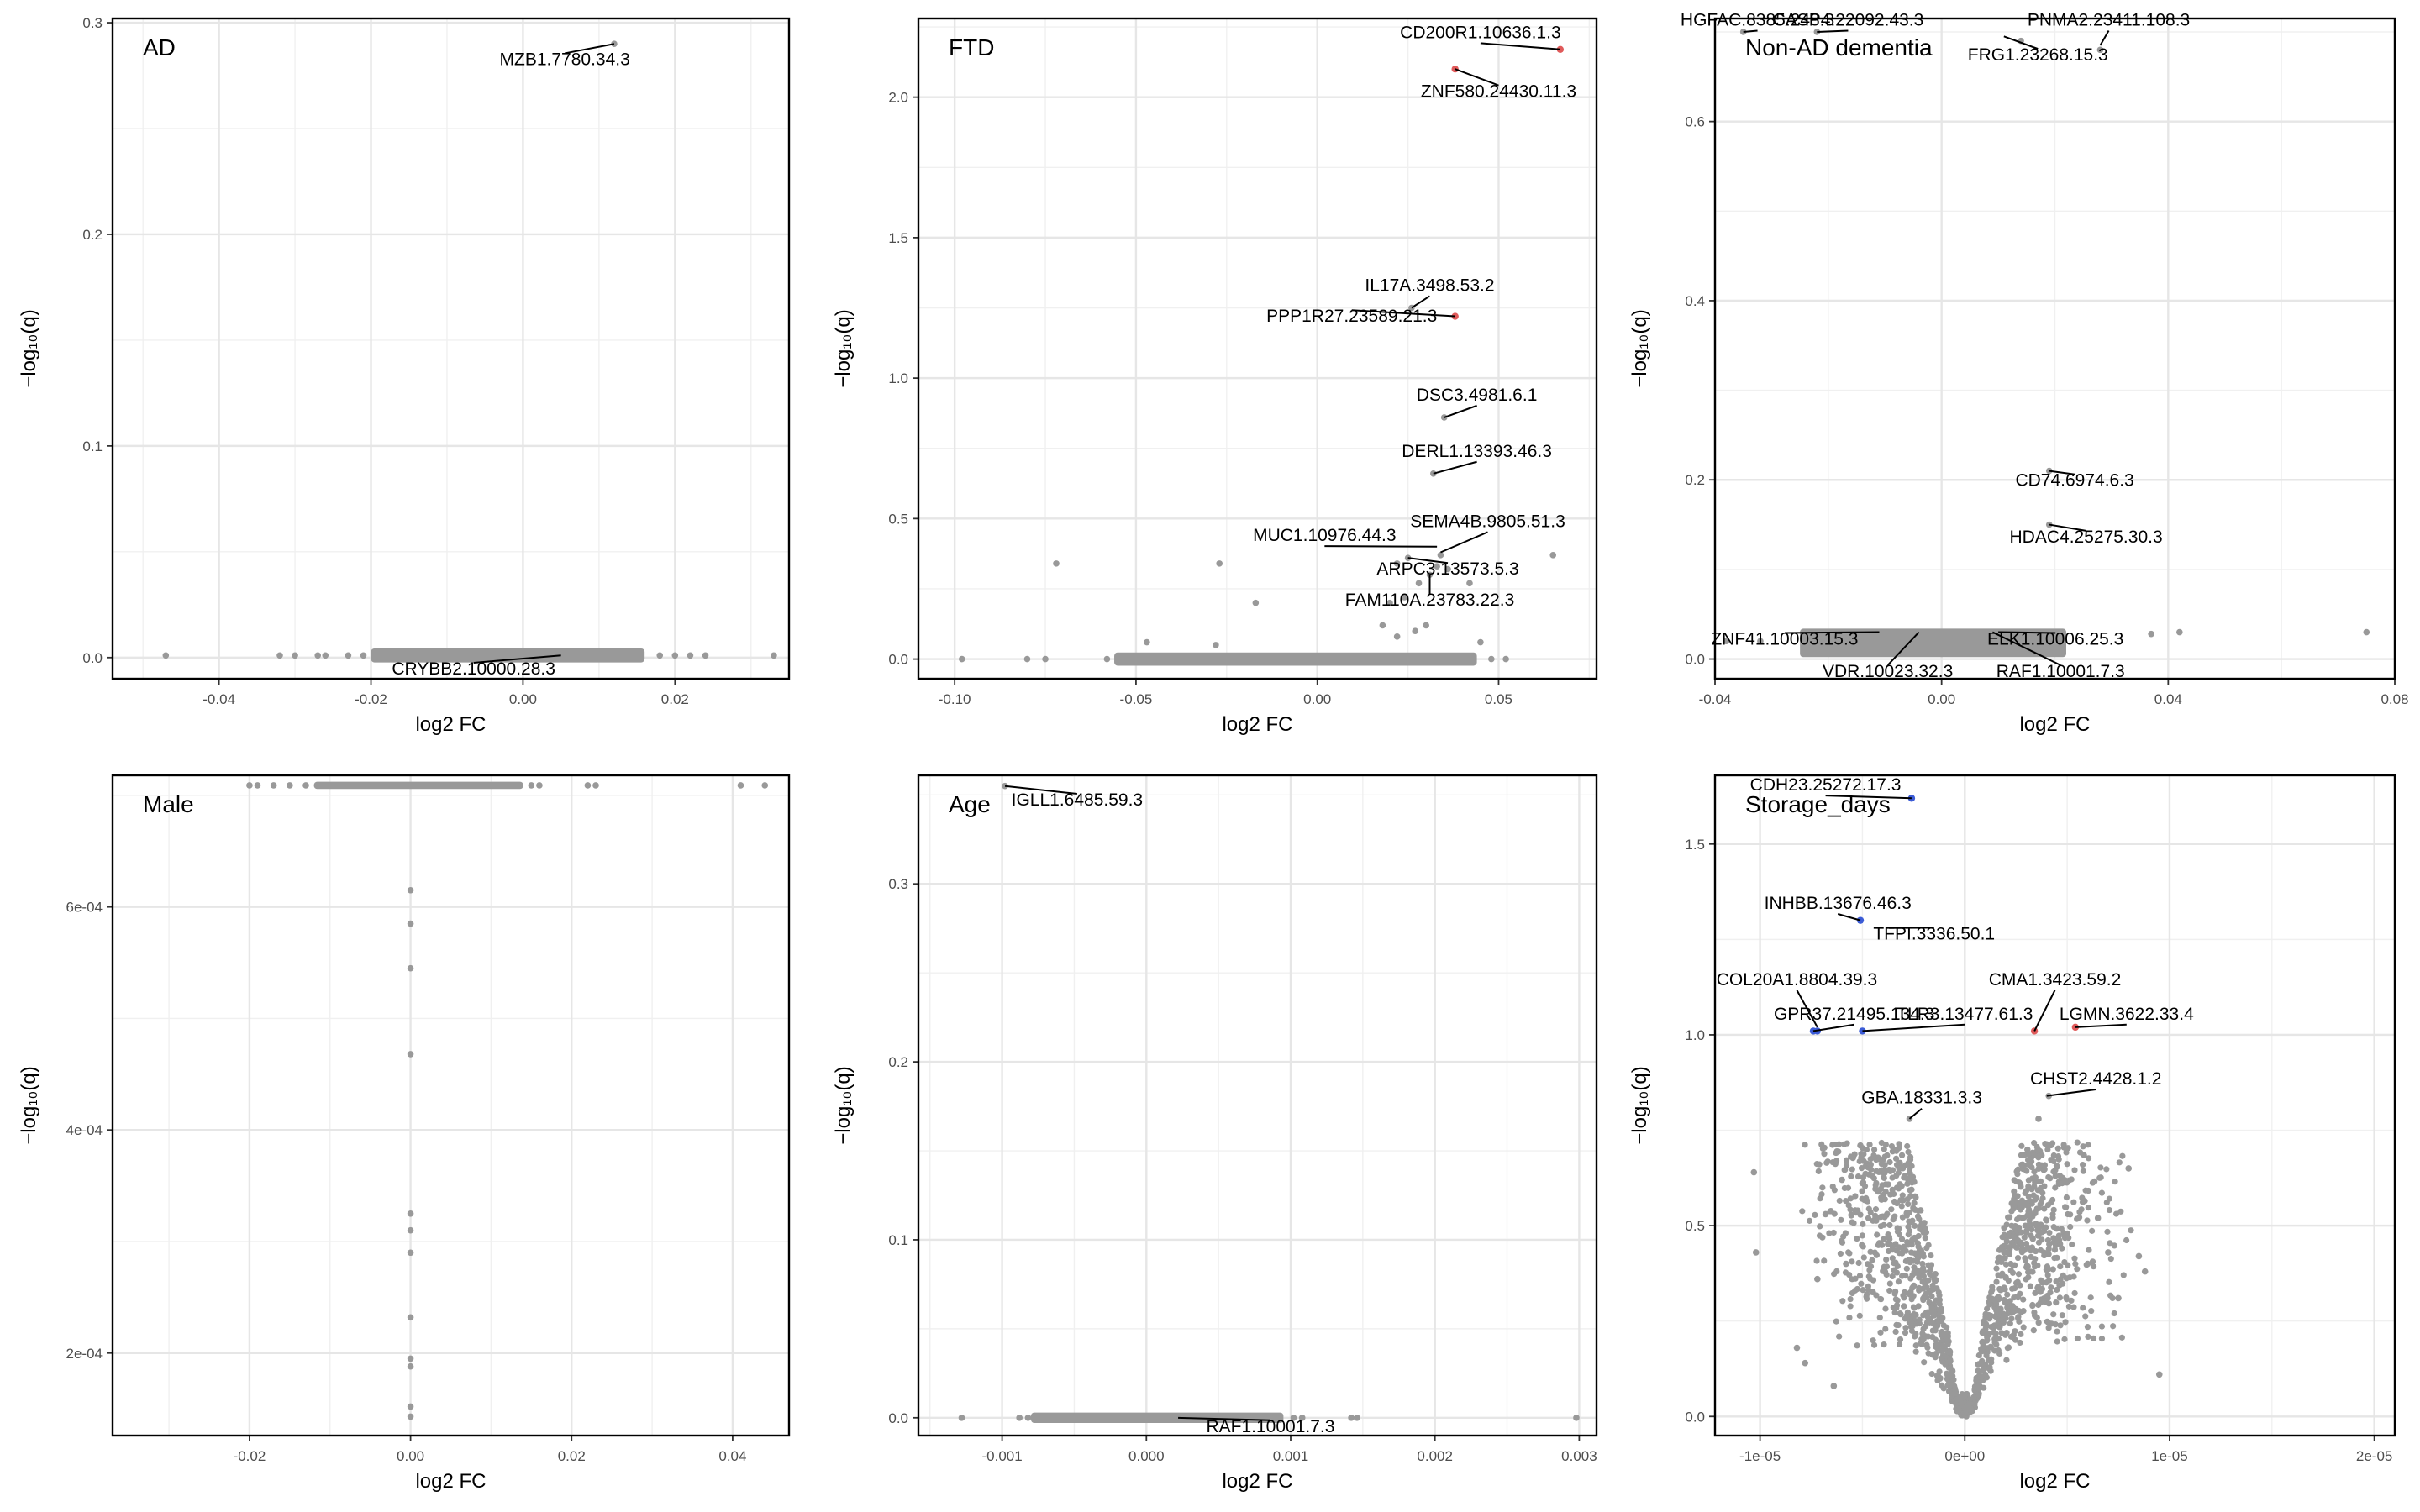  I want to click on point-label: CD200R1.10636.1.3, so click(1480, 32).